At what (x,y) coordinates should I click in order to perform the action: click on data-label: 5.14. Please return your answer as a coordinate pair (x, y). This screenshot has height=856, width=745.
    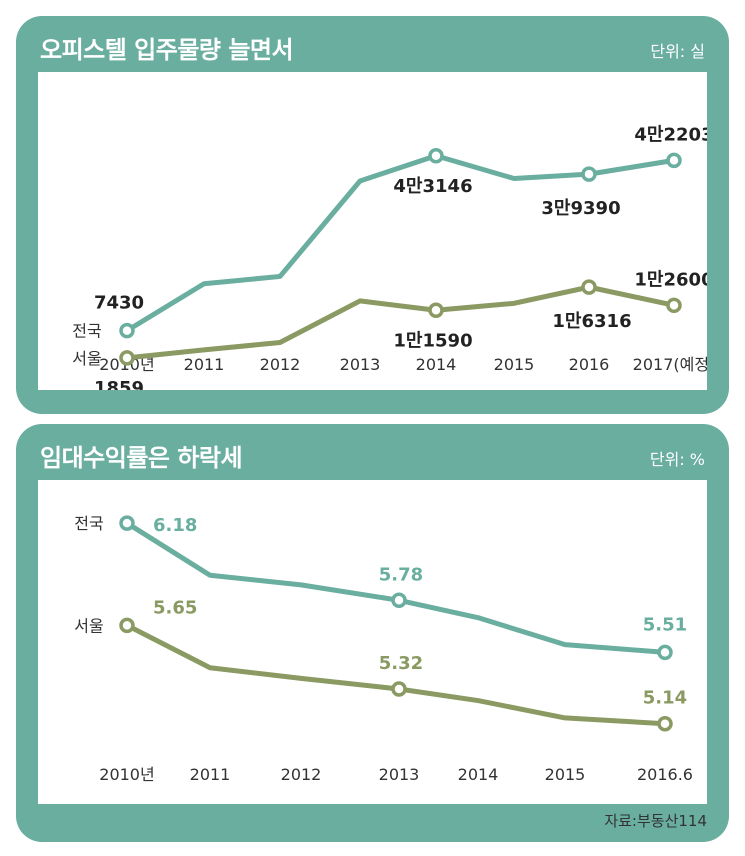
    Looking at the image, I should click on (665, 698).